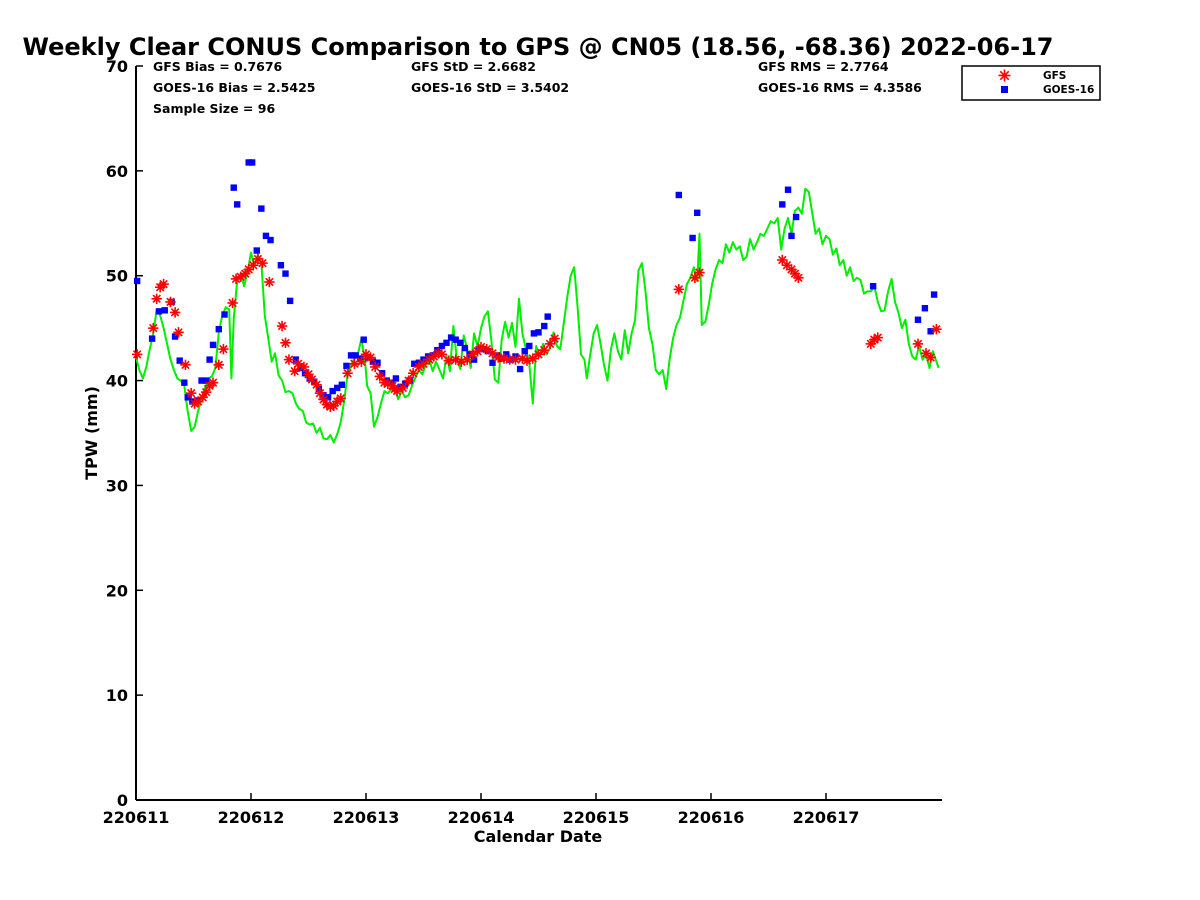 The width and height of the screenshot is (1200, 900). What do you see at coordinates (1004, 89) in the screenshot?
I see `legend-goes16-marker` at bounding box center [1004, 89].